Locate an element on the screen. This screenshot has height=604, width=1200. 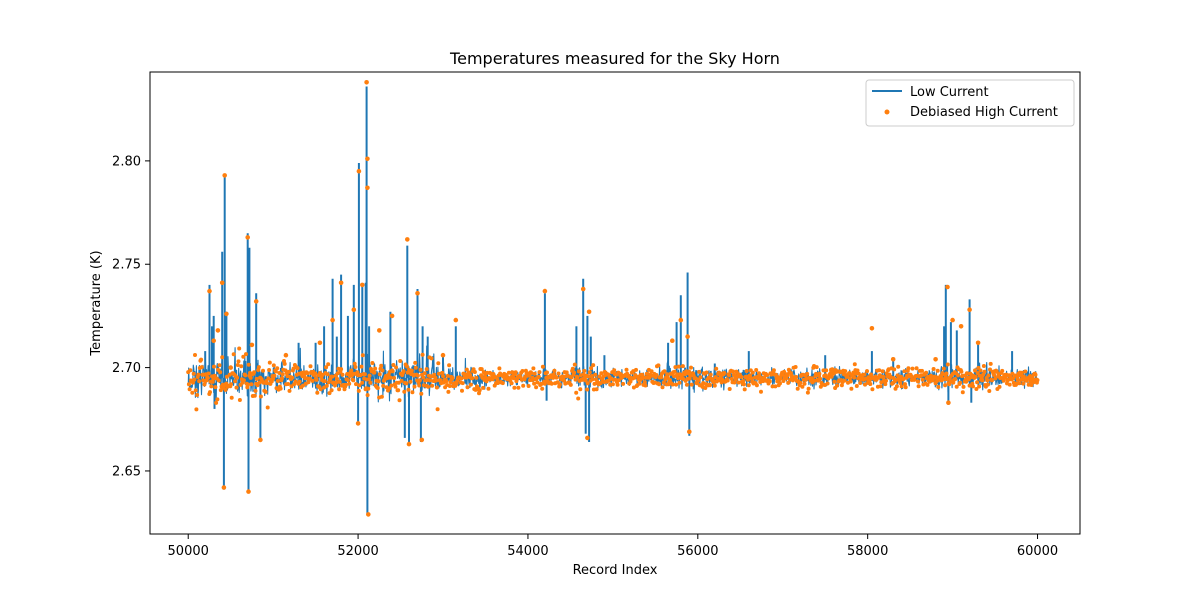
x-tick-label: 54000 is located at coordinates (527, 551).